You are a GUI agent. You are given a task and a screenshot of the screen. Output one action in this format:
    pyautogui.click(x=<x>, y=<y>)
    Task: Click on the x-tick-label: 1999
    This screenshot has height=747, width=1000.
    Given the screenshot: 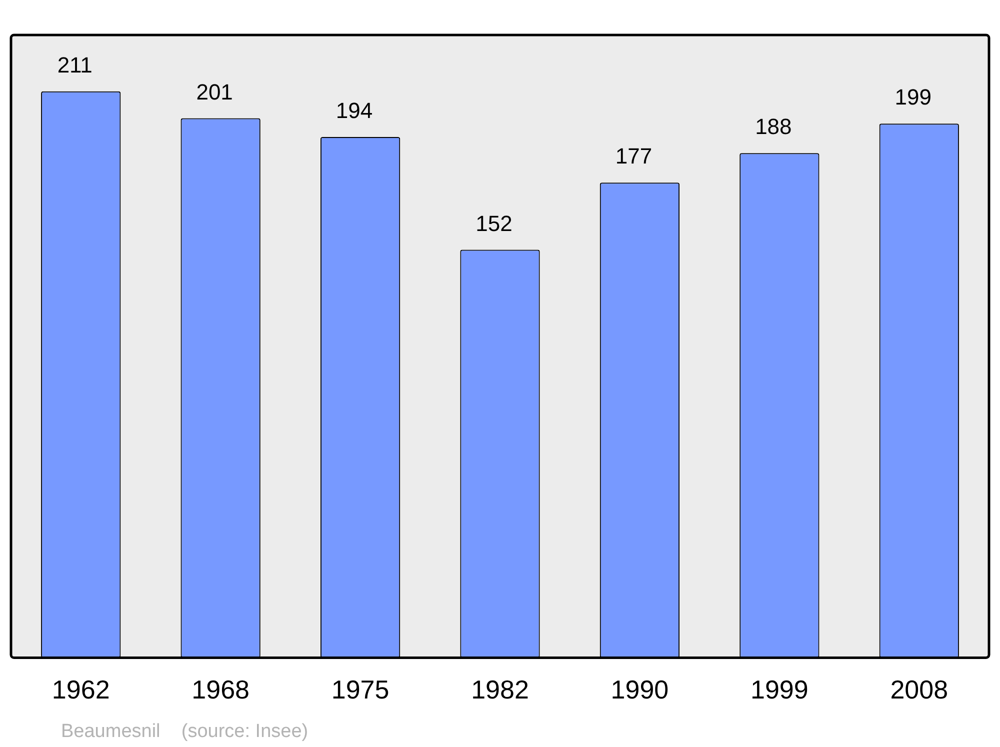 What is the action you would take?
    pyautogui.click(x=779, y=689)
    